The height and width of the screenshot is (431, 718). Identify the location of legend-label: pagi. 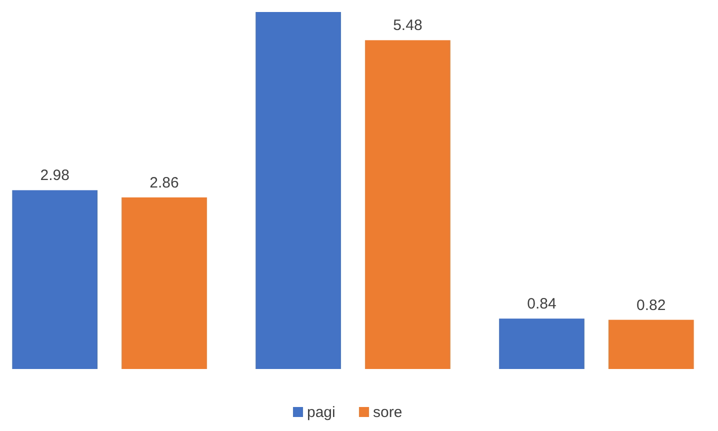
(321, 412).